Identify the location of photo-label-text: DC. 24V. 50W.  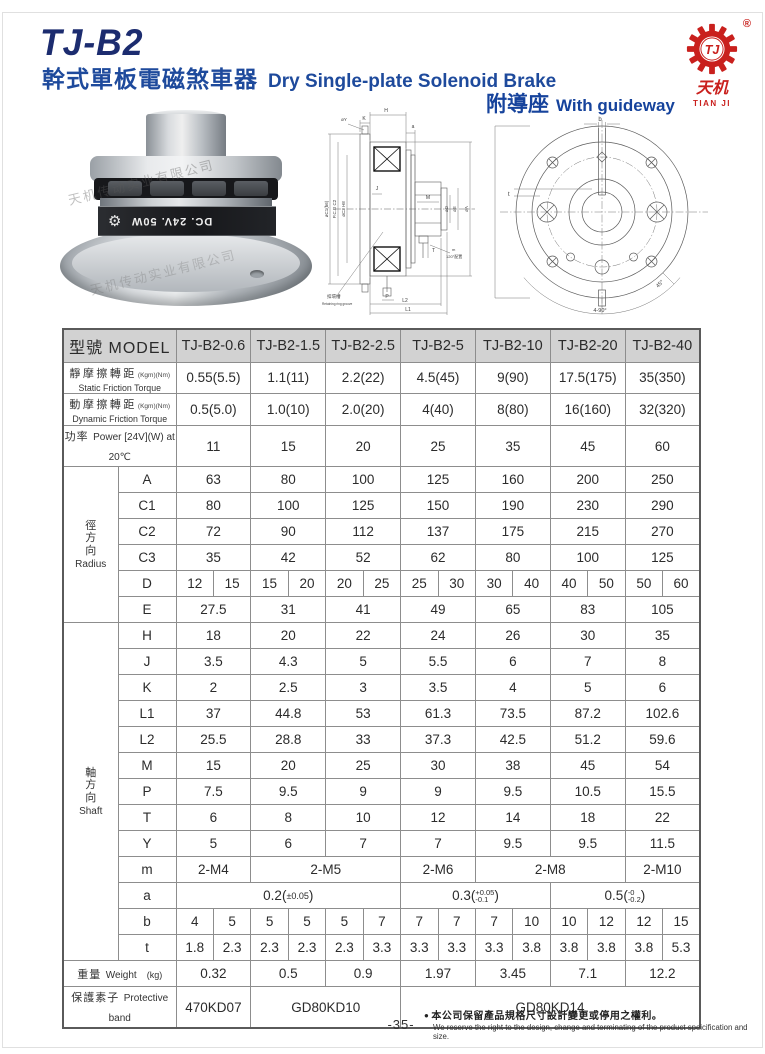
(172, 221).